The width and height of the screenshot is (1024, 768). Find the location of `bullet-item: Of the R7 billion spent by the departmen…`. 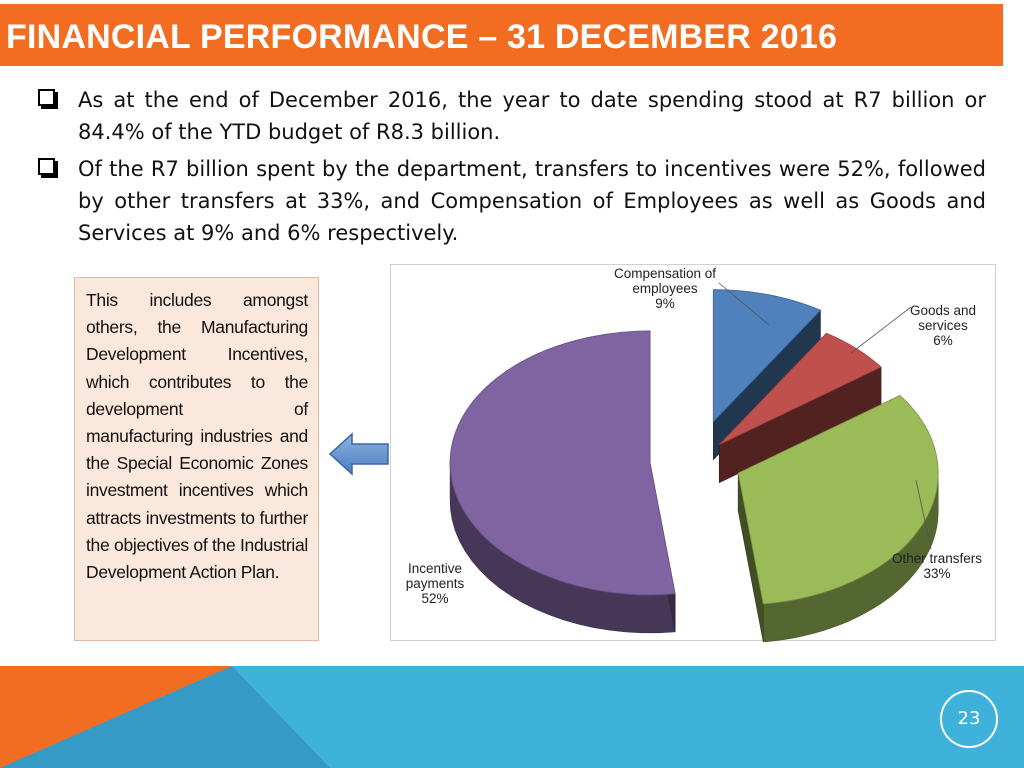

bullet-item: Of the R7 billion spent by the departmen… is located at coordinates (512, 201).